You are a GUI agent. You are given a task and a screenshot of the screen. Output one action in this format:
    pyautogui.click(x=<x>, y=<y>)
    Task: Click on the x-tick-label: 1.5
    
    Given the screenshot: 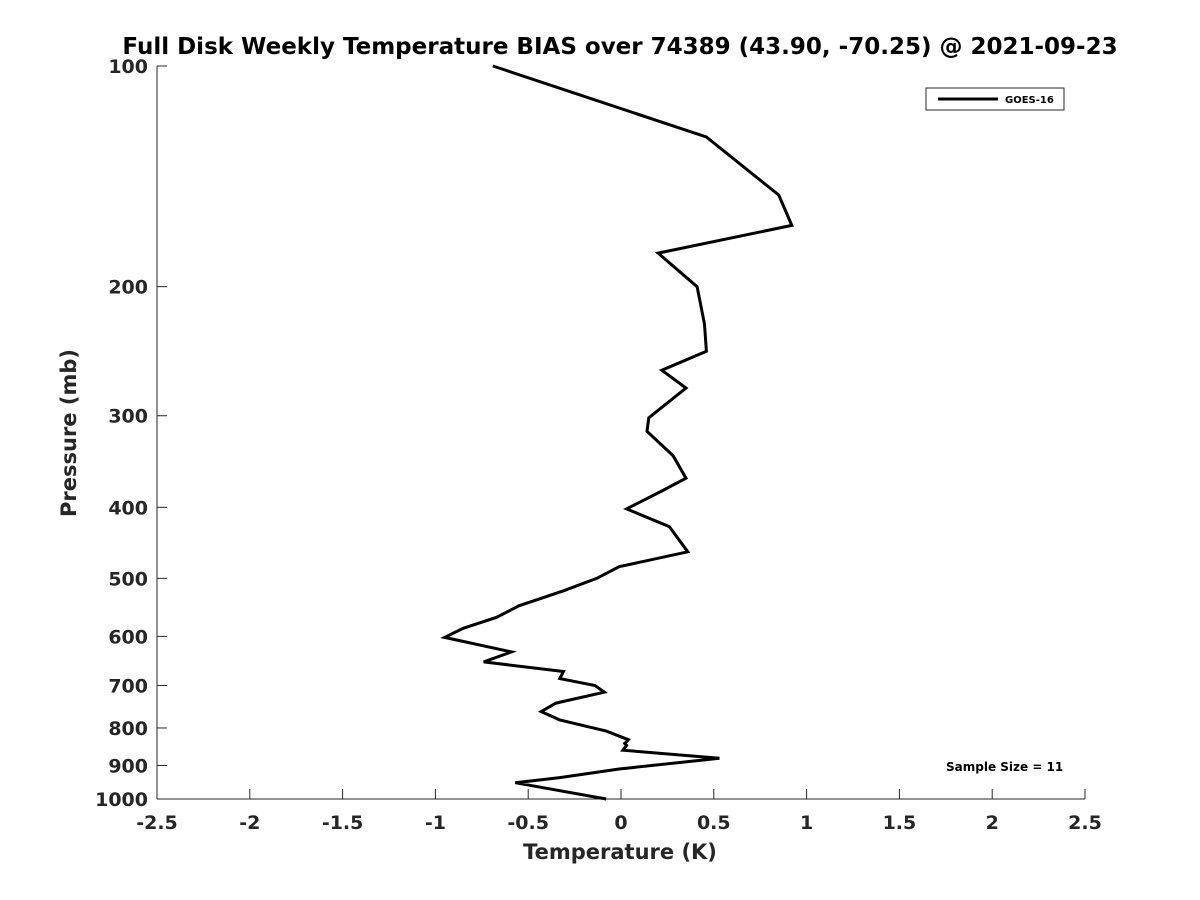 What is the action you would take?
    pyautogui.click(x=900, y=823)
    